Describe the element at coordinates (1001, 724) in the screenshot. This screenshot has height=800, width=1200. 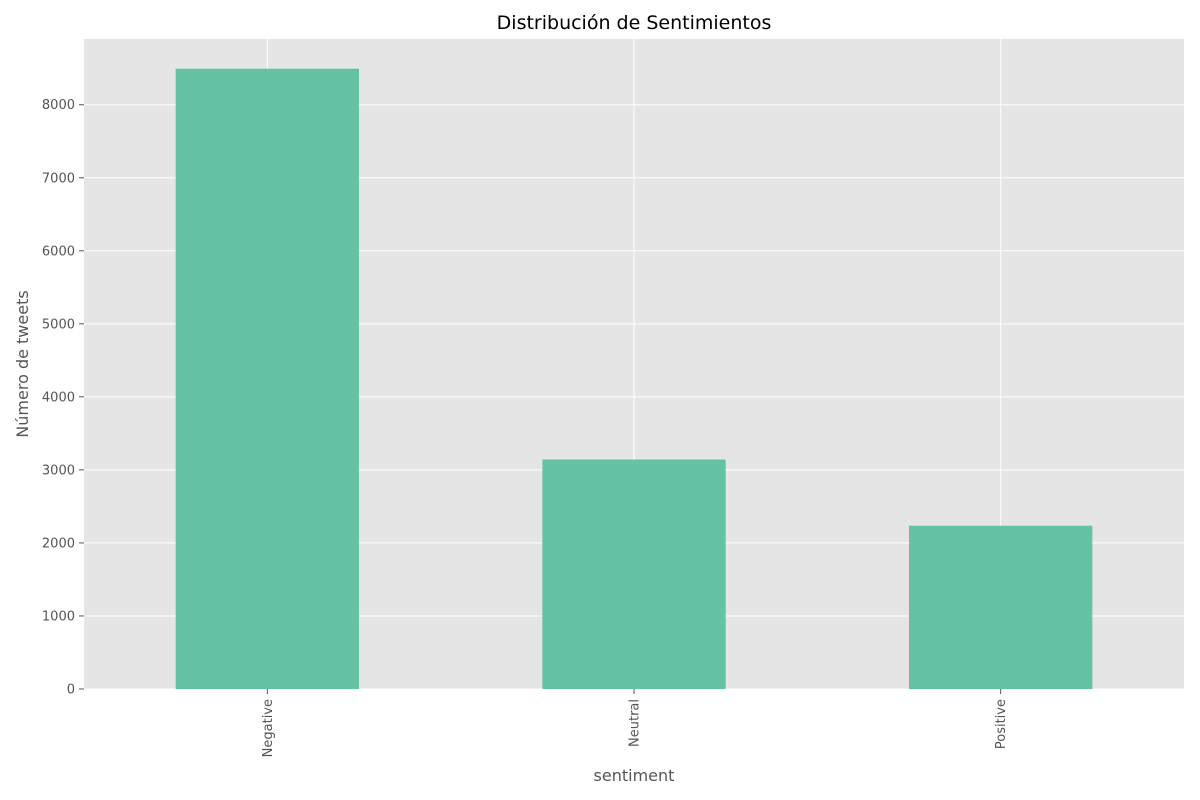
I see `x-tick-label: Positive` at that location.